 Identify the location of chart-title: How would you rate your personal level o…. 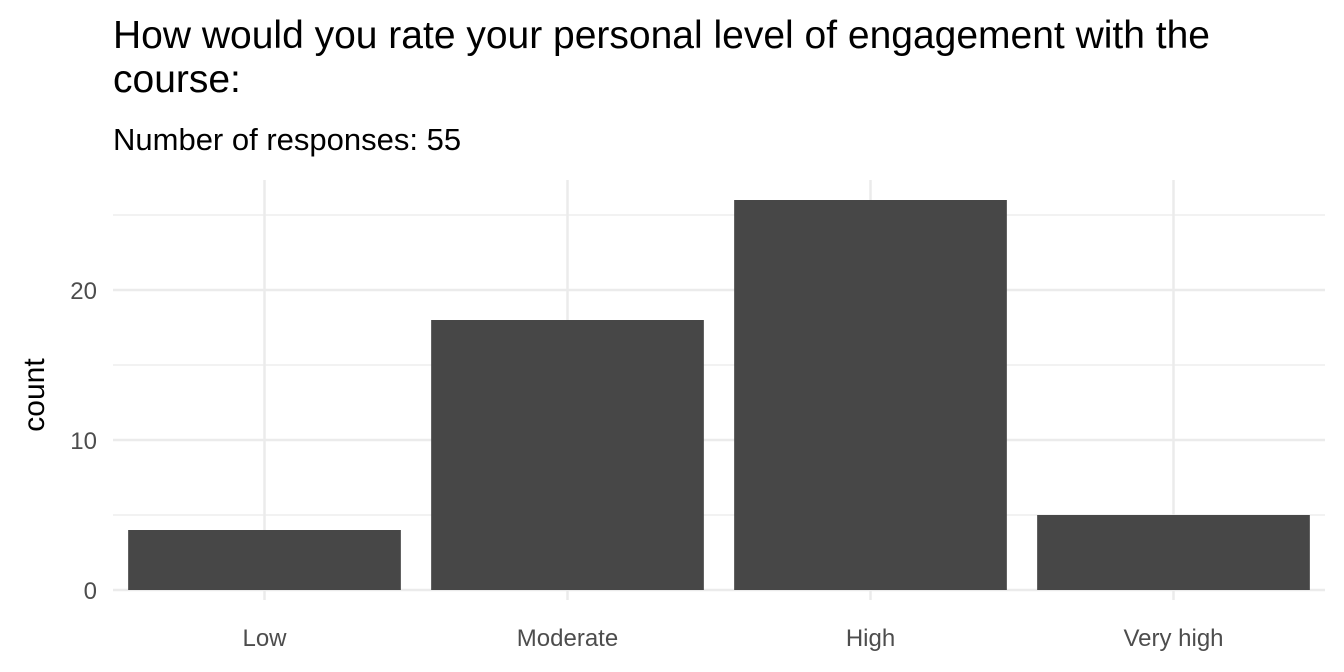
(661, 57).